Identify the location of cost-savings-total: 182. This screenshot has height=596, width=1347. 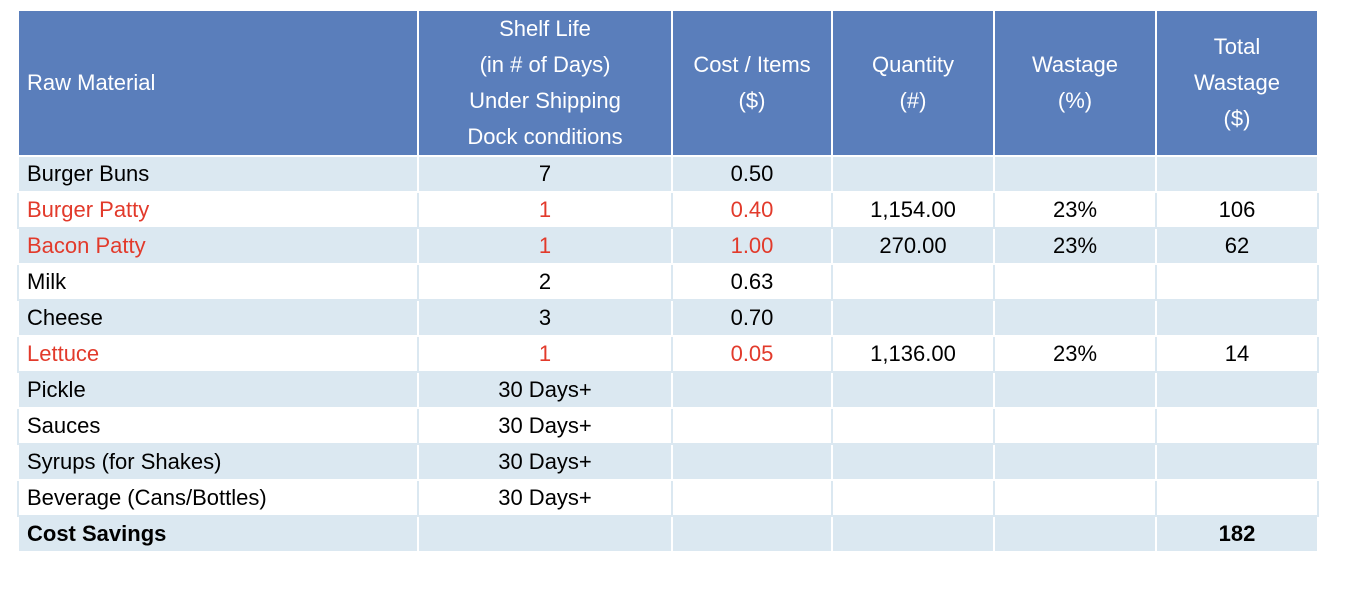
(1237, 534).